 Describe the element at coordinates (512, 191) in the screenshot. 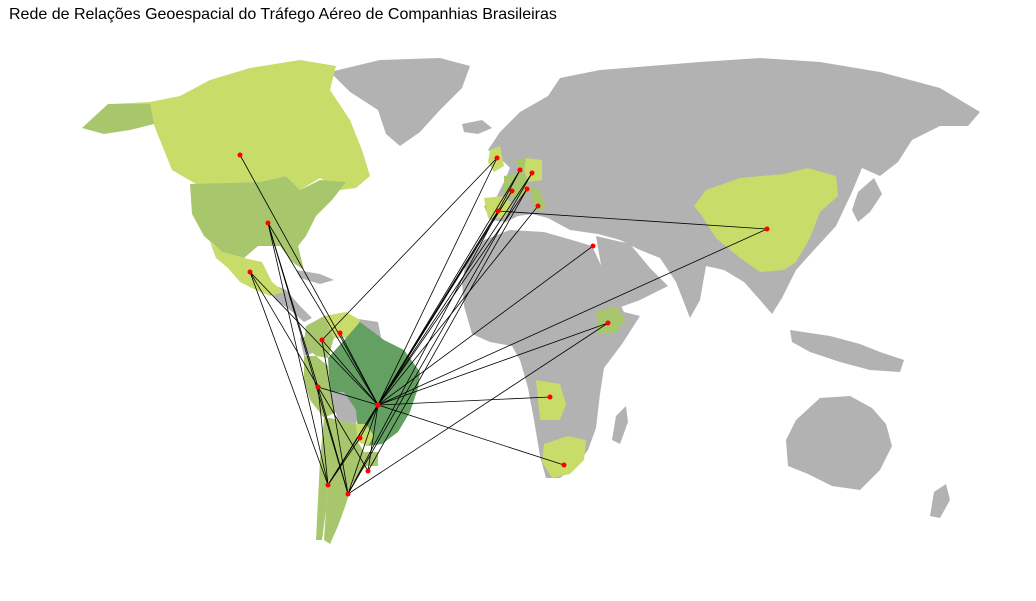

I see `point-france` at that location.